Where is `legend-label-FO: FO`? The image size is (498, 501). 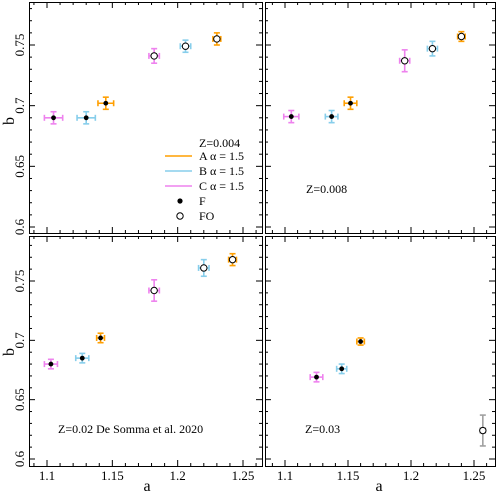 legend-label-FO: FO is located at coordinates (207, 216).